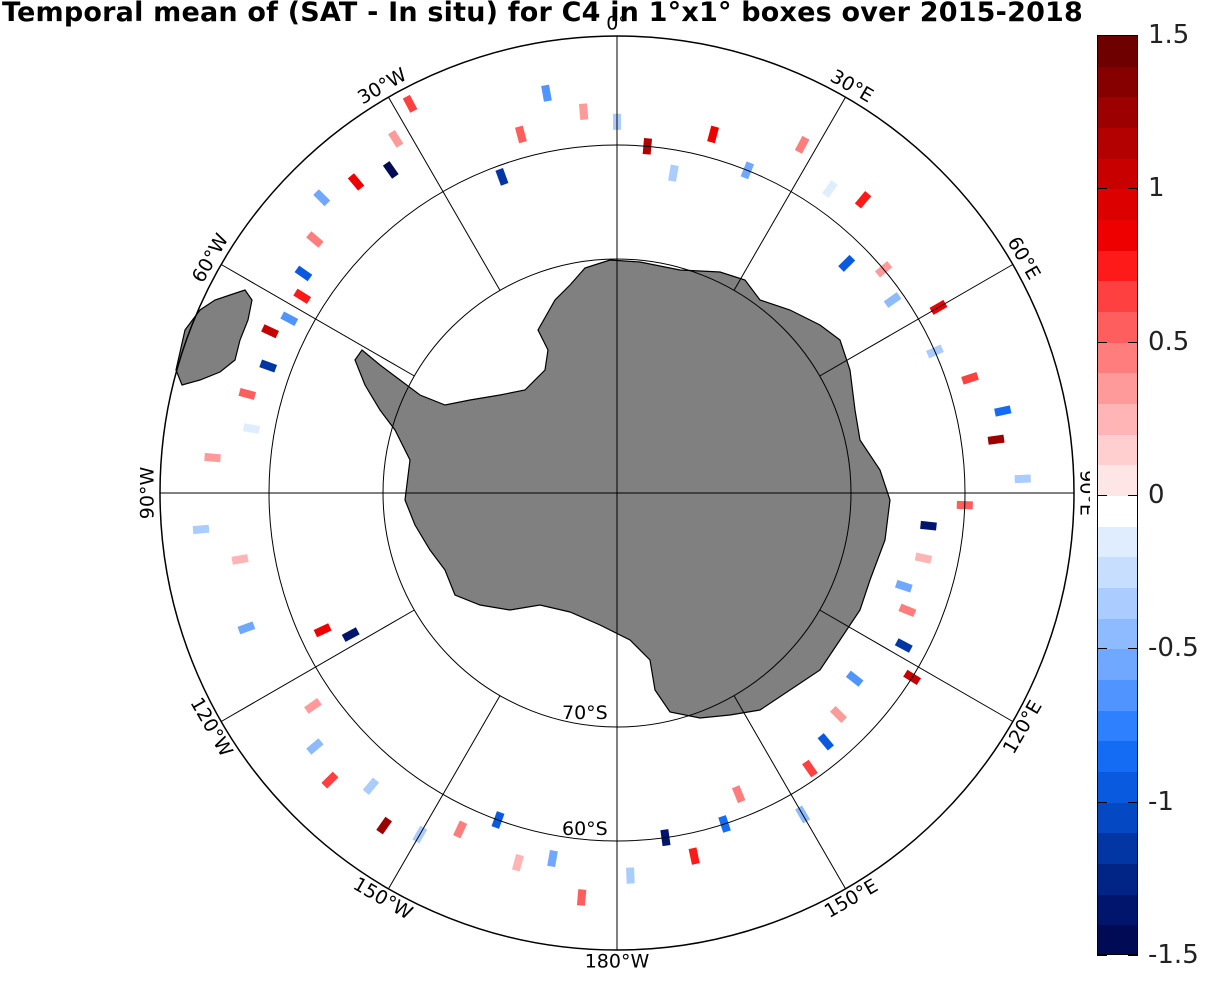  I want to click on colorbar-tick-label: 1.5, so click(1169, 35).